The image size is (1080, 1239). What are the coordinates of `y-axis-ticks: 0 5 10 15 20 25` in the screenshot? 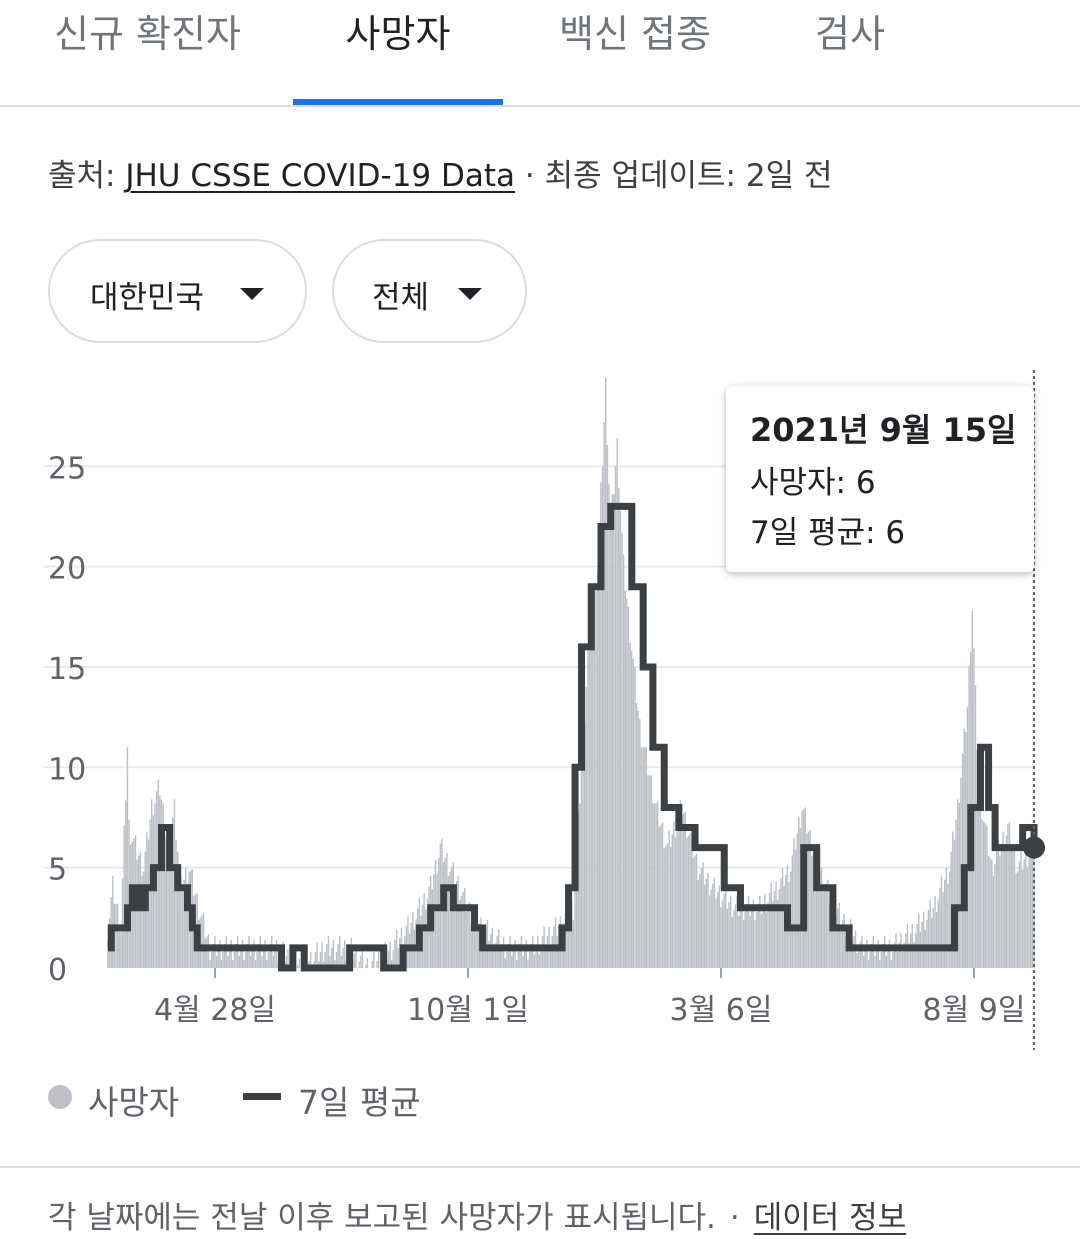 It's located at (67, 719).